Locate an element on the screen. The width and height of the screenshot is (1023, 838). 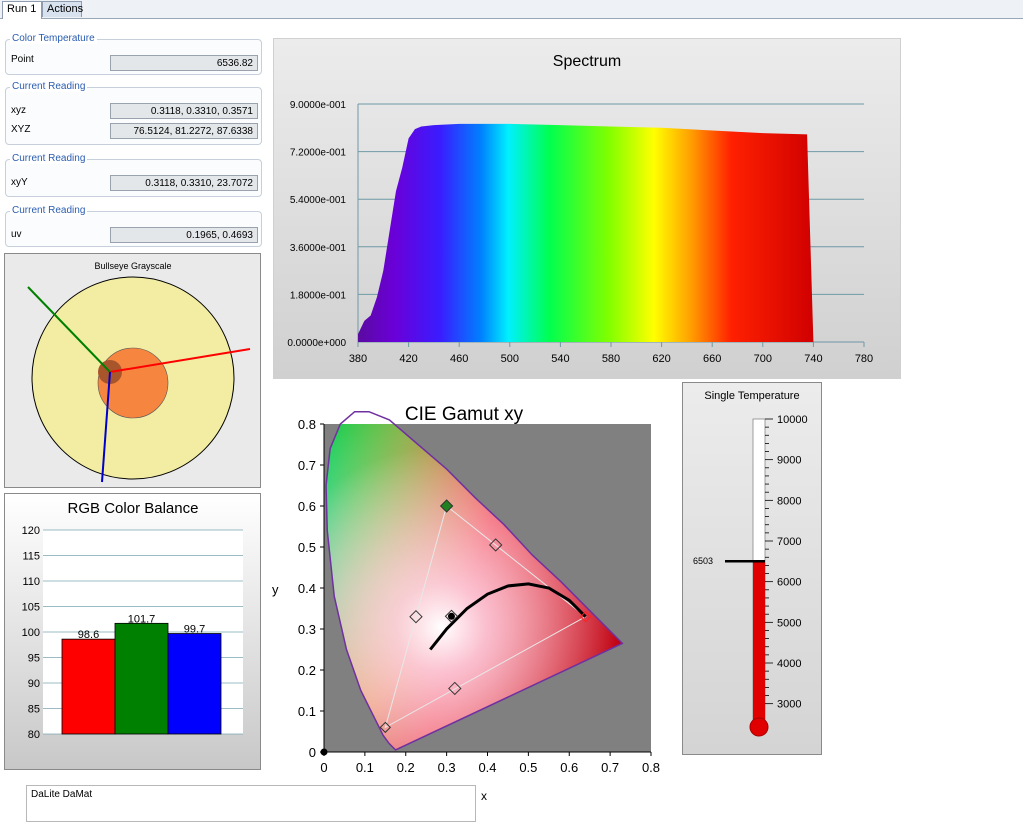
cie-white-target-marker is located at coordinates (451, 616).